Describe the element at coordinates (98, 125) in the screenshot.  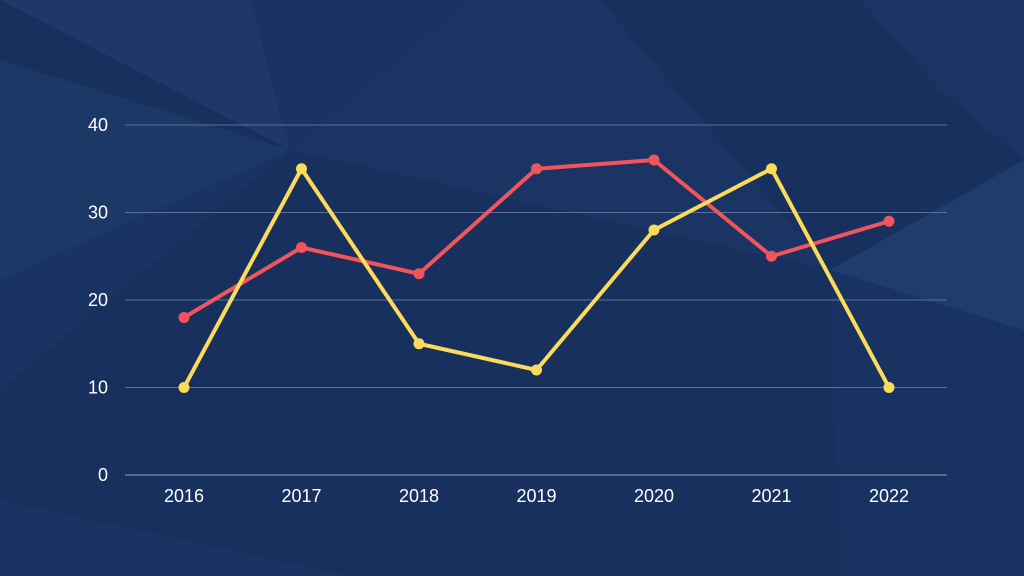
I see `y-tick-label: 40` at that location.